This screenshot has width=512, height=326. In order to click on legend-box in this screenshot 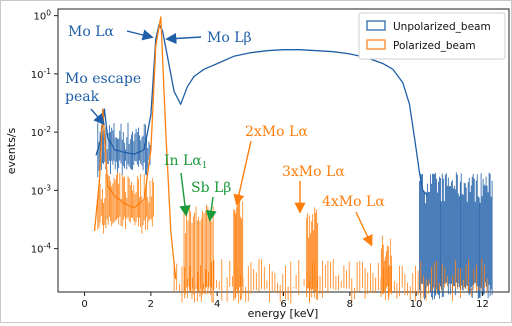, I will do `click(432, 36)`.